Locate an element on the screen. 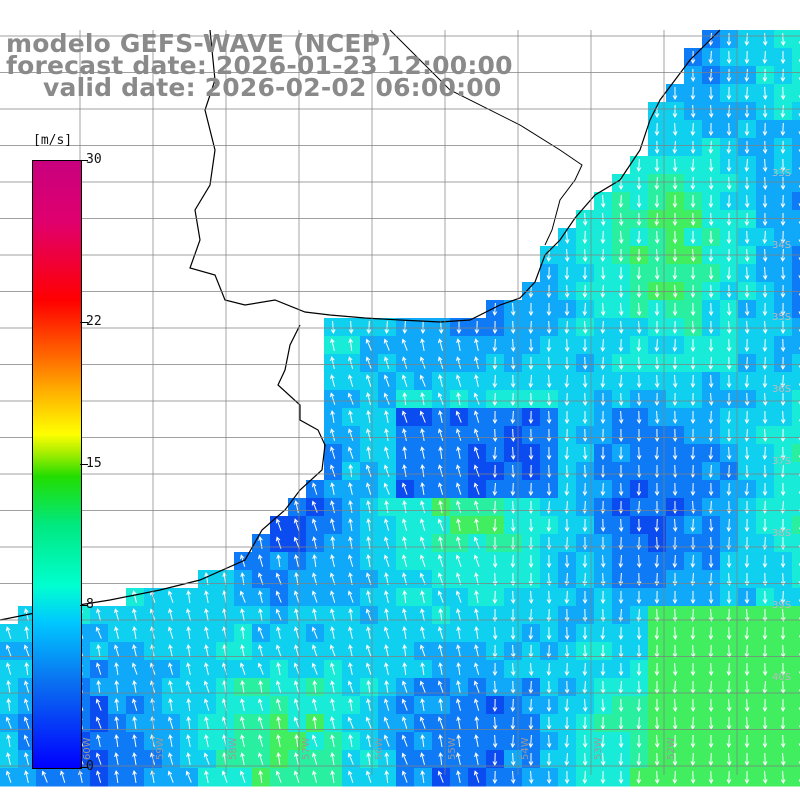 This screenshot has height=800, width=800. colorbar-tick-label: 0 is located at coordinates (90, 766).